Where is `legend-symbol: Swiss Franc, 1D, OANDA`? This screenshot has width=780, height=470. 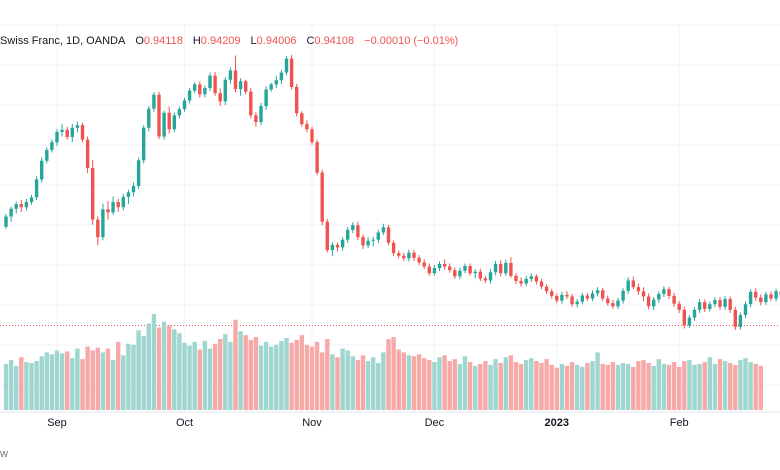 legend-symbol: Swiss Franc, 1D, OANDA is located at coordinates (63, 41).